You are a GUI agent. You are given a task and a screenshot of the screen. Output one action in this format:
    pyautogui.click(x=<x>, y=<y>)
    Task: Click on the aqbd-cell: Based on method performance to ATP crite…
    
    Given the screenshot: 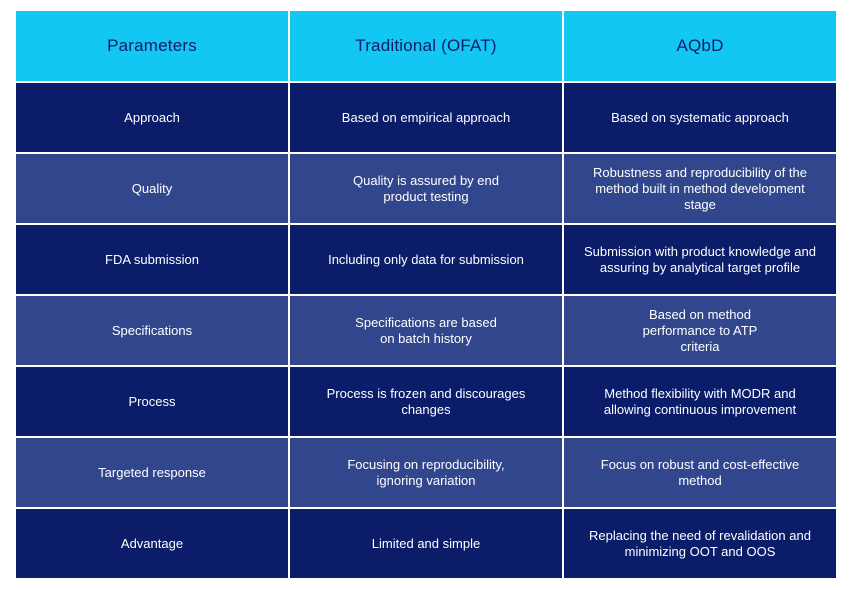 What is the action you would take?
    pyautogui.click(x=700, y=330)
    